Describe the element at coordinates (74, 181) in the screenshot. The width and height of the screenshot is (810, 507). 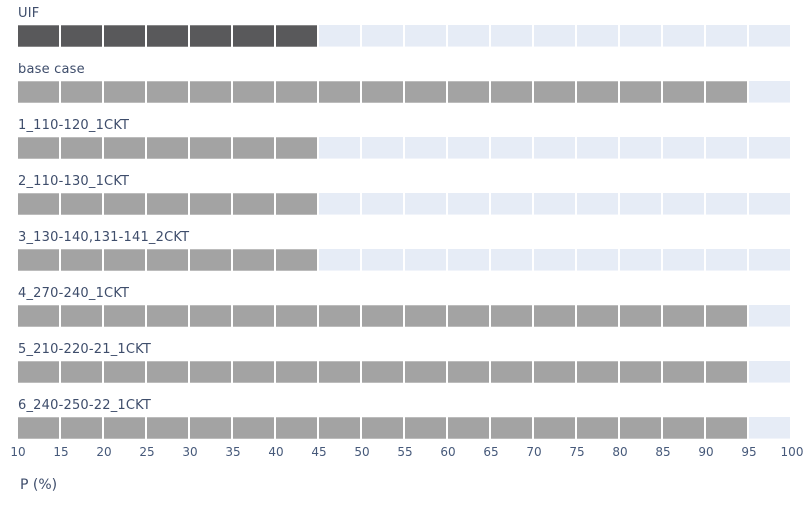
I see `bar-label: 2_110-130_1CKT` at that location.